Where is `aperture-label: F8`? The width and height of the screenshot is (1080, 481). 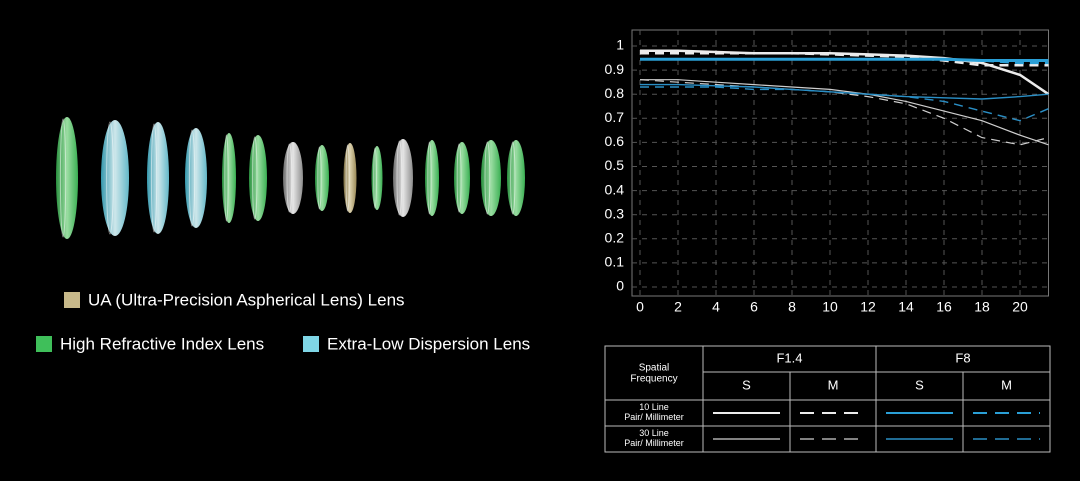 aperture-label: F8 is located at coordinates (962, 357).